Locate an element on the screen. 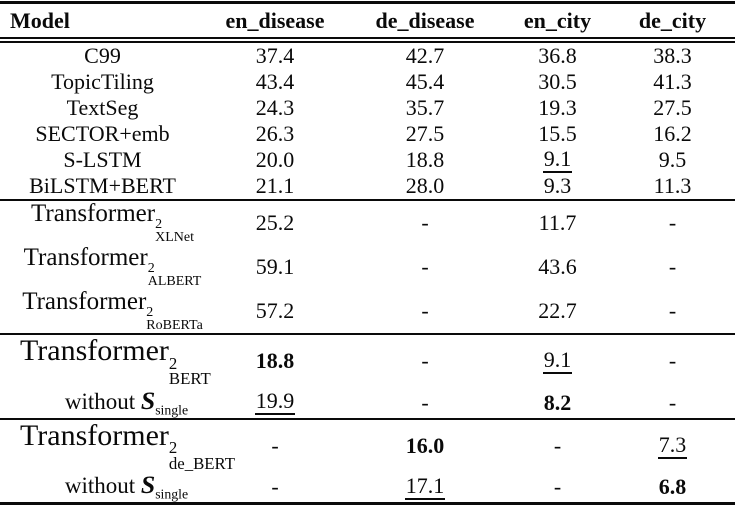  score-value: 22.7 is located at coordinates (557, 311).